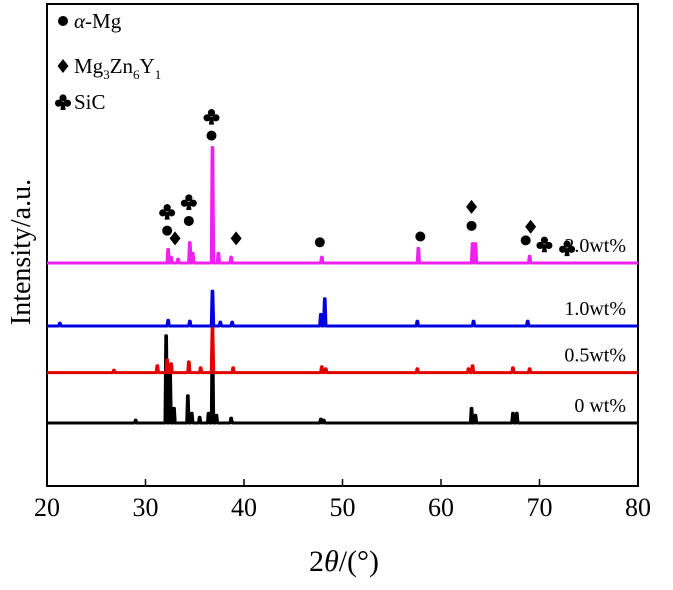  What do you see at coordinates (98, 21) in the screenshot?
I see `legend-entry-0: α-Mg` at bounding box center [98, 21].